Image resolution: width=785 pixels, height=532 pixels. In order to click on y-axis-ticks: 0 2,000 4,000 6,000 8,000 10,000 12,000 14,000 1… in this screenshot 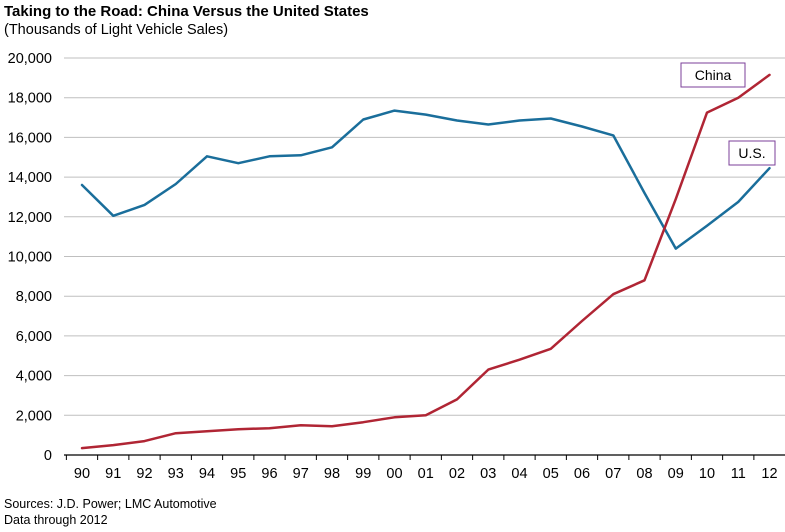, I will do `click(30, 257)`.